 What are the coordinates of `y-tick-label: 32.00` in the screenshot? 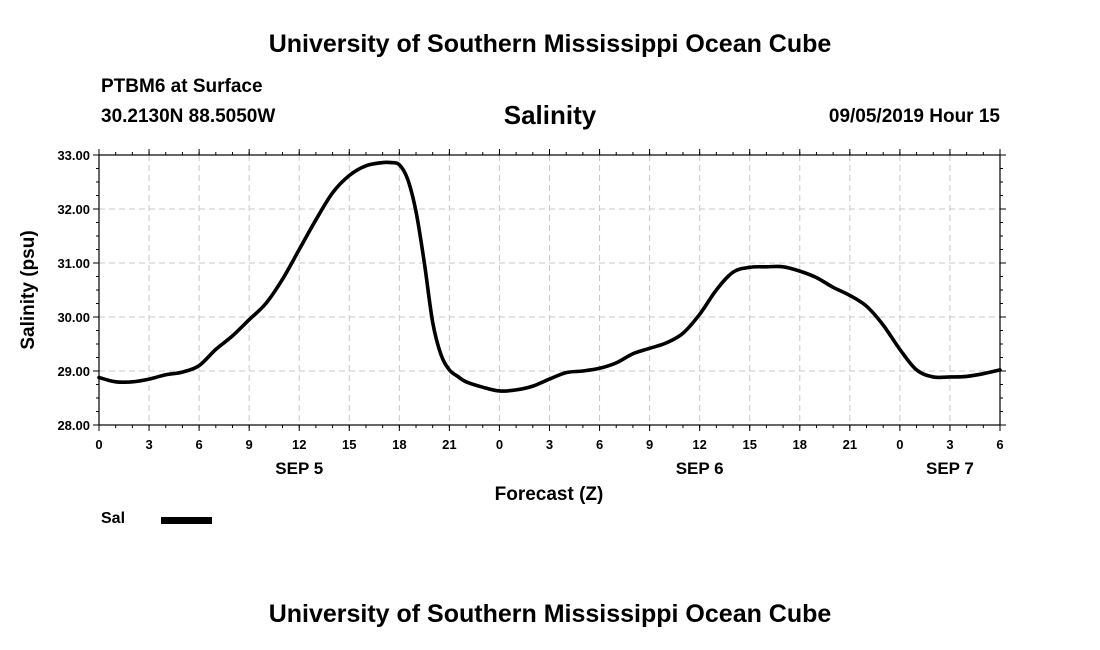 It's located at (73, 209).